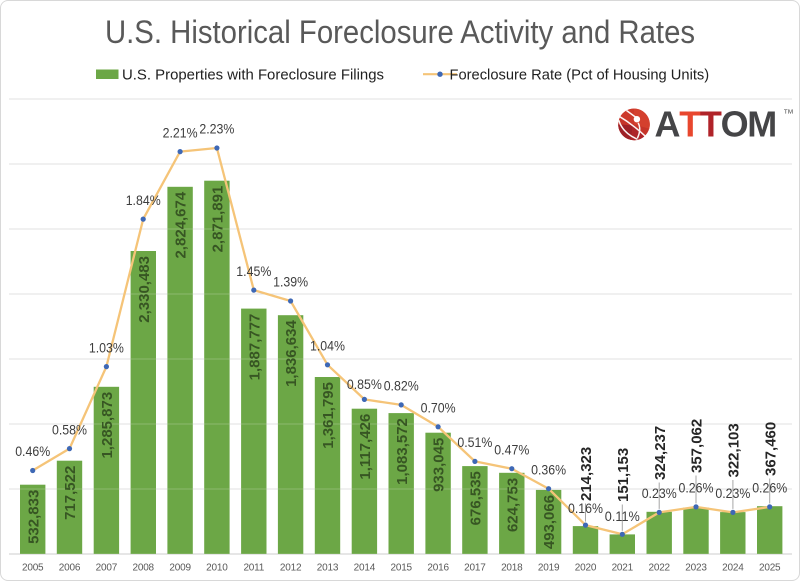  What do you see at coordinates (69, 429) in the screenshot?
I see `svg-text: 0.58%` at bounding box center [69, 429].